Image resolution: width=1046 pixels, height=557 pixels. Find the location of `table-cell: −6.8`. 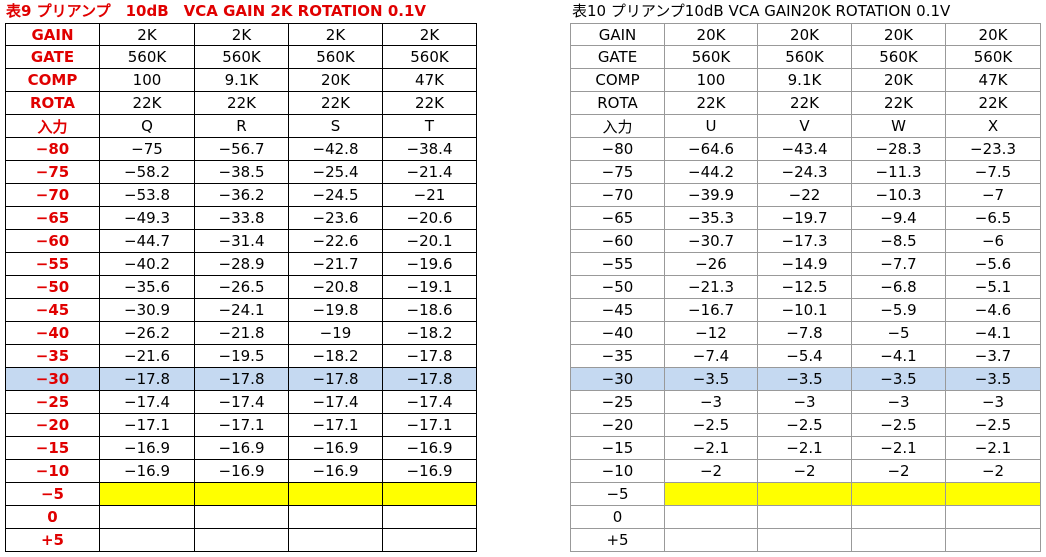

table-cell: −6.8 is located at coordinates (899, 287).